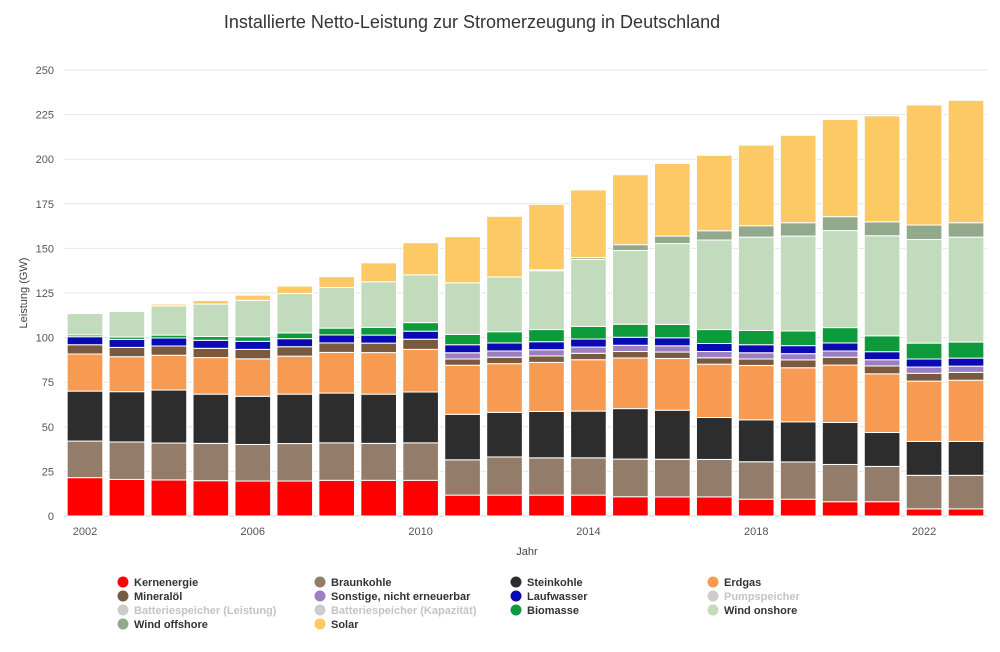 This screenshot has width=1000, height=652. I want to click on legend-item: Wind offshore, so click(163, 625).